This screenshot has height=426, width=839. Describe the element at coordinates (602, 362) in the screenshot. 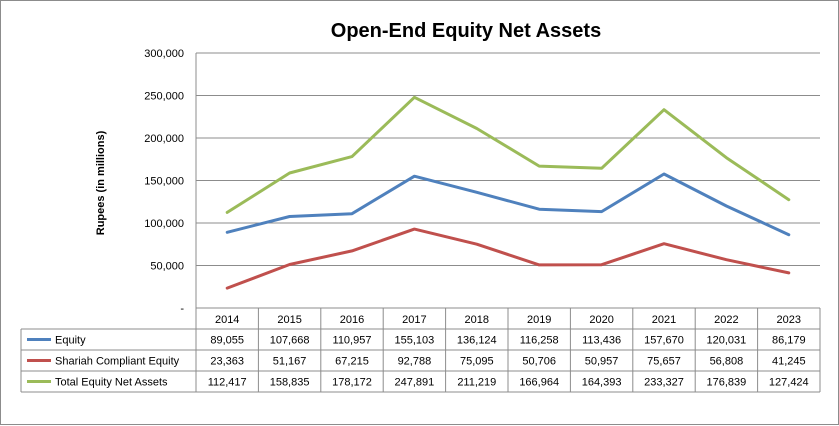

I see `table-cell-value: 50,957` at that location.